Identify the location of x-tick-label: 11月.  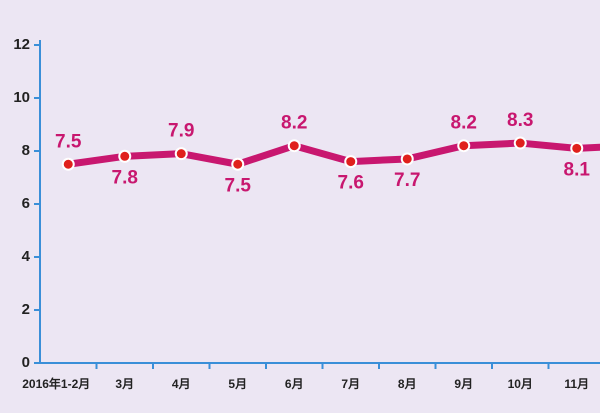
(576, 384).